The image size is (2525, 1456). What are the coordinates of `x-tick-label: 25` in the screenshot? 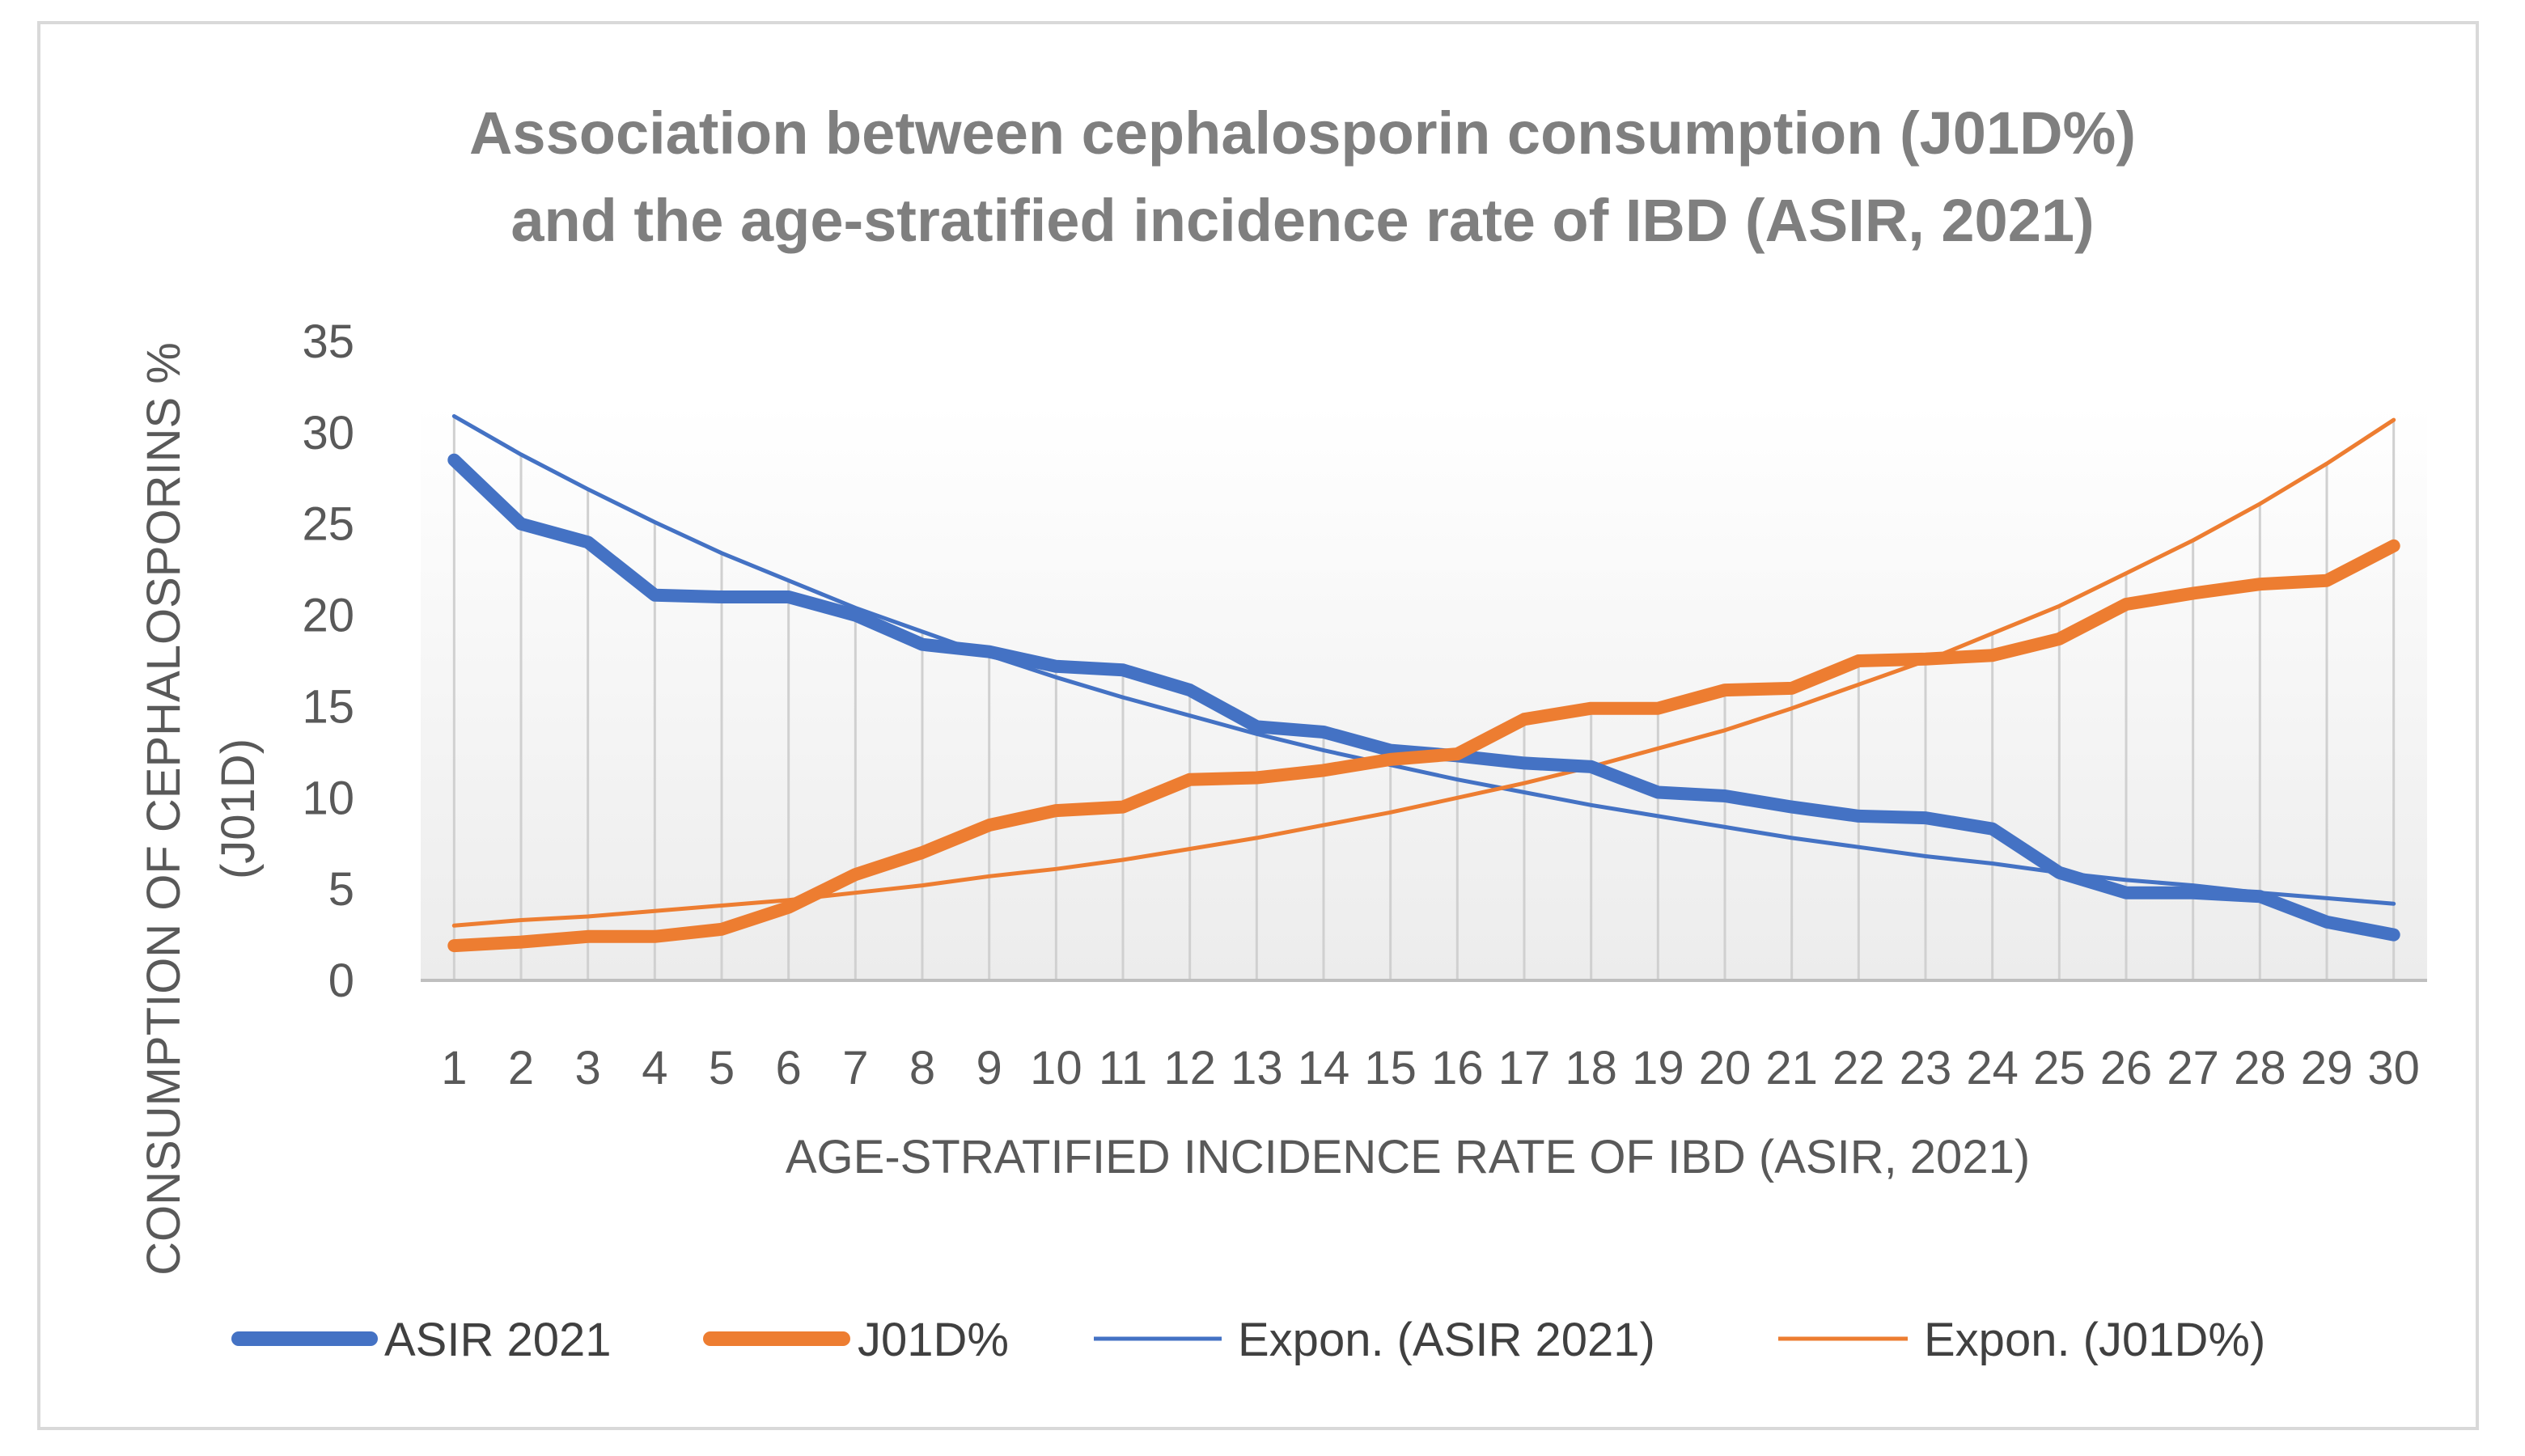 It's located at (2059, 1068).